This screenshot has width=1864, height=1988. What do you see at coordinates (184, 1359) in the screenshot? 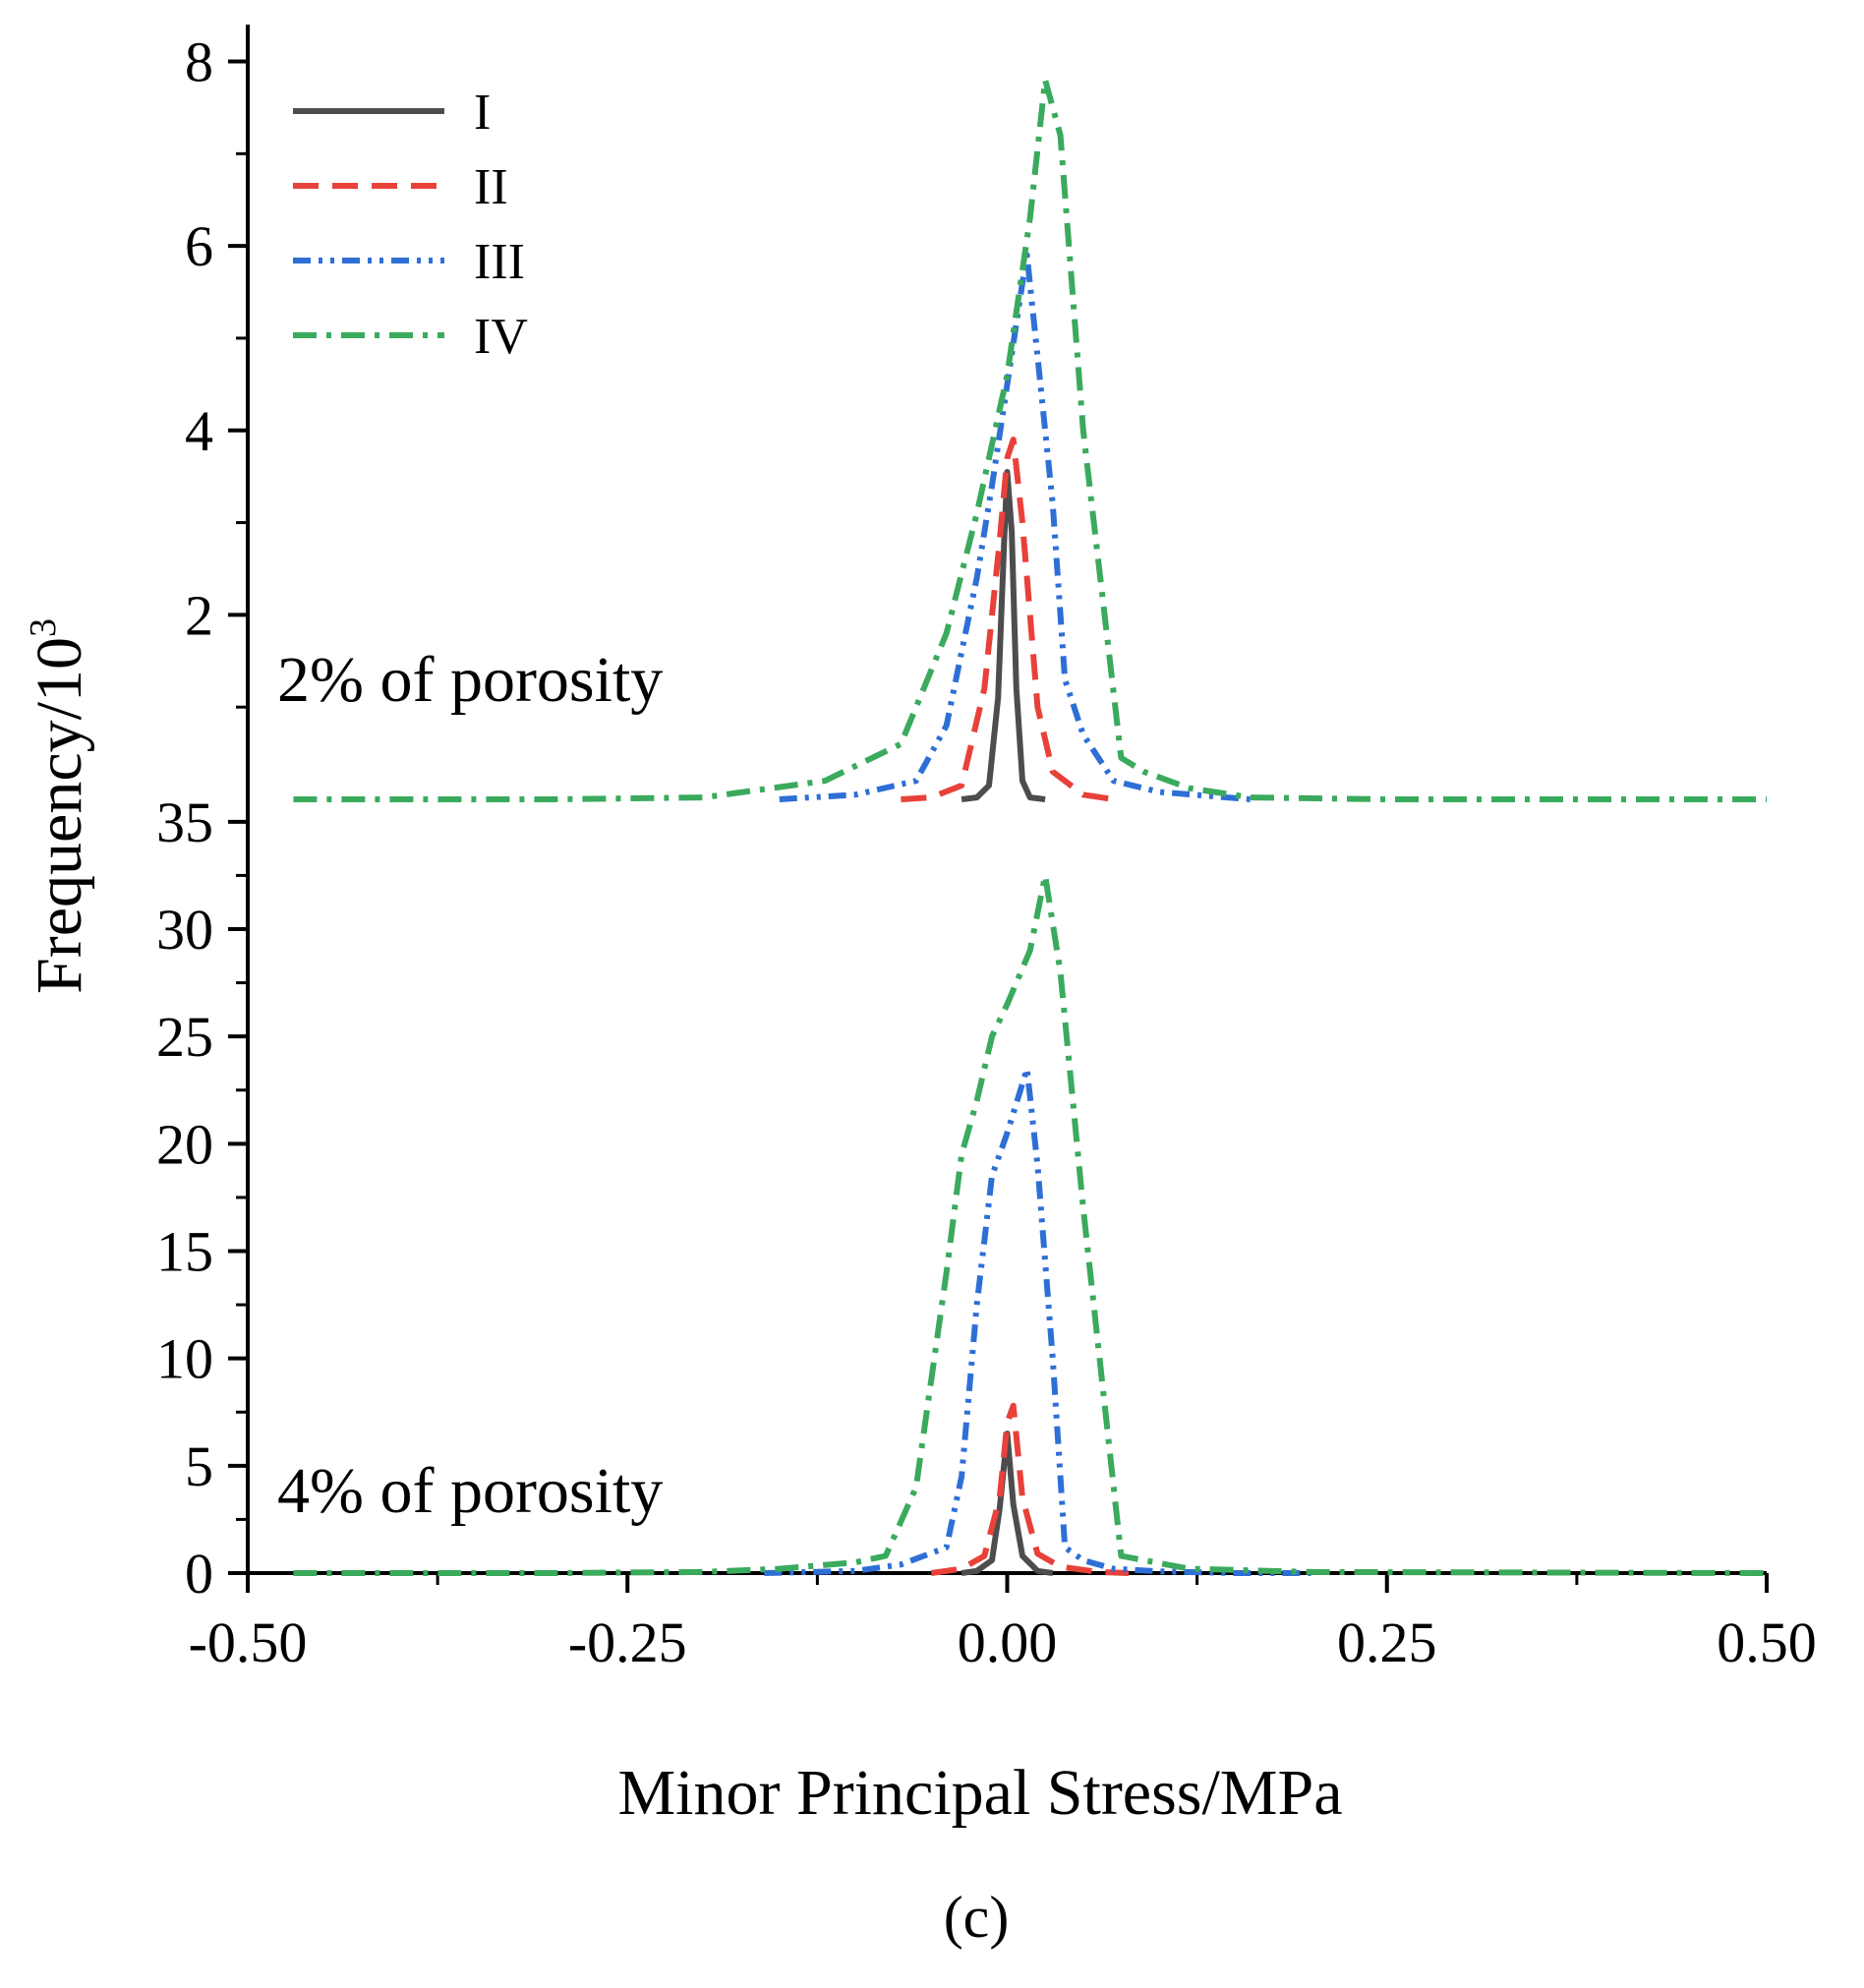
I see `y-tick-label: 10` at bounding box center [184, 1359].